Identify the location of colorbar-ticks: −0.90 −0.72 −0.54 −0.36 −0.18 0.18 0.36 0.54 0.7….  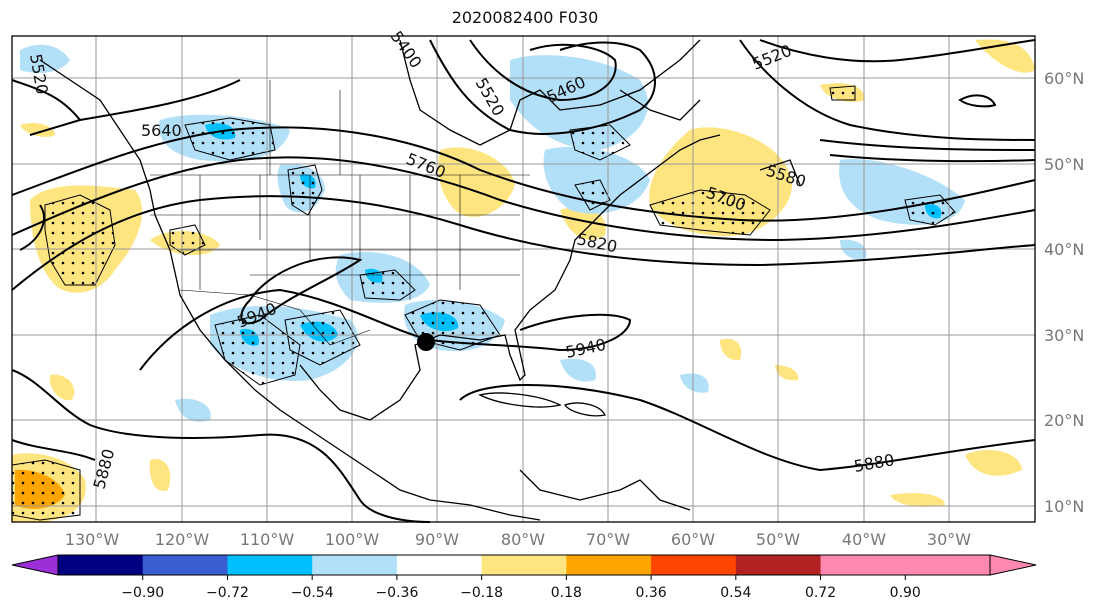
(521, 588).